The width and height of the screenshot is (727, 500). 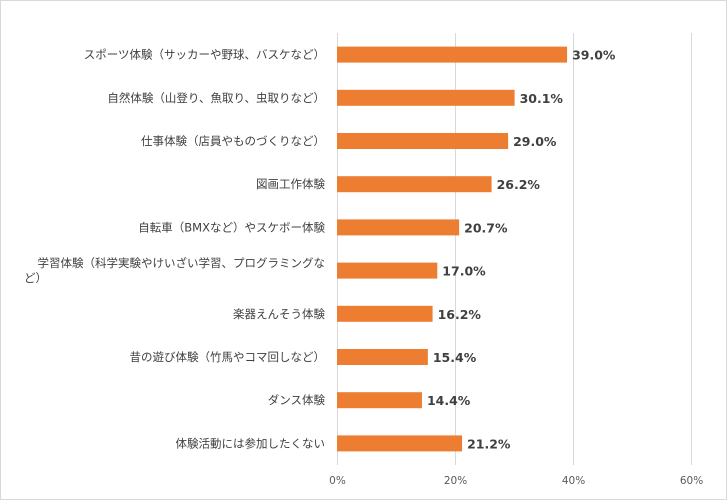 What do you see at coordinates (228, 357) in the screenshot?
I see `category-label: 昔の遊び体験（竹馬やコマ回しなど）` at bounding box center [228, 357].